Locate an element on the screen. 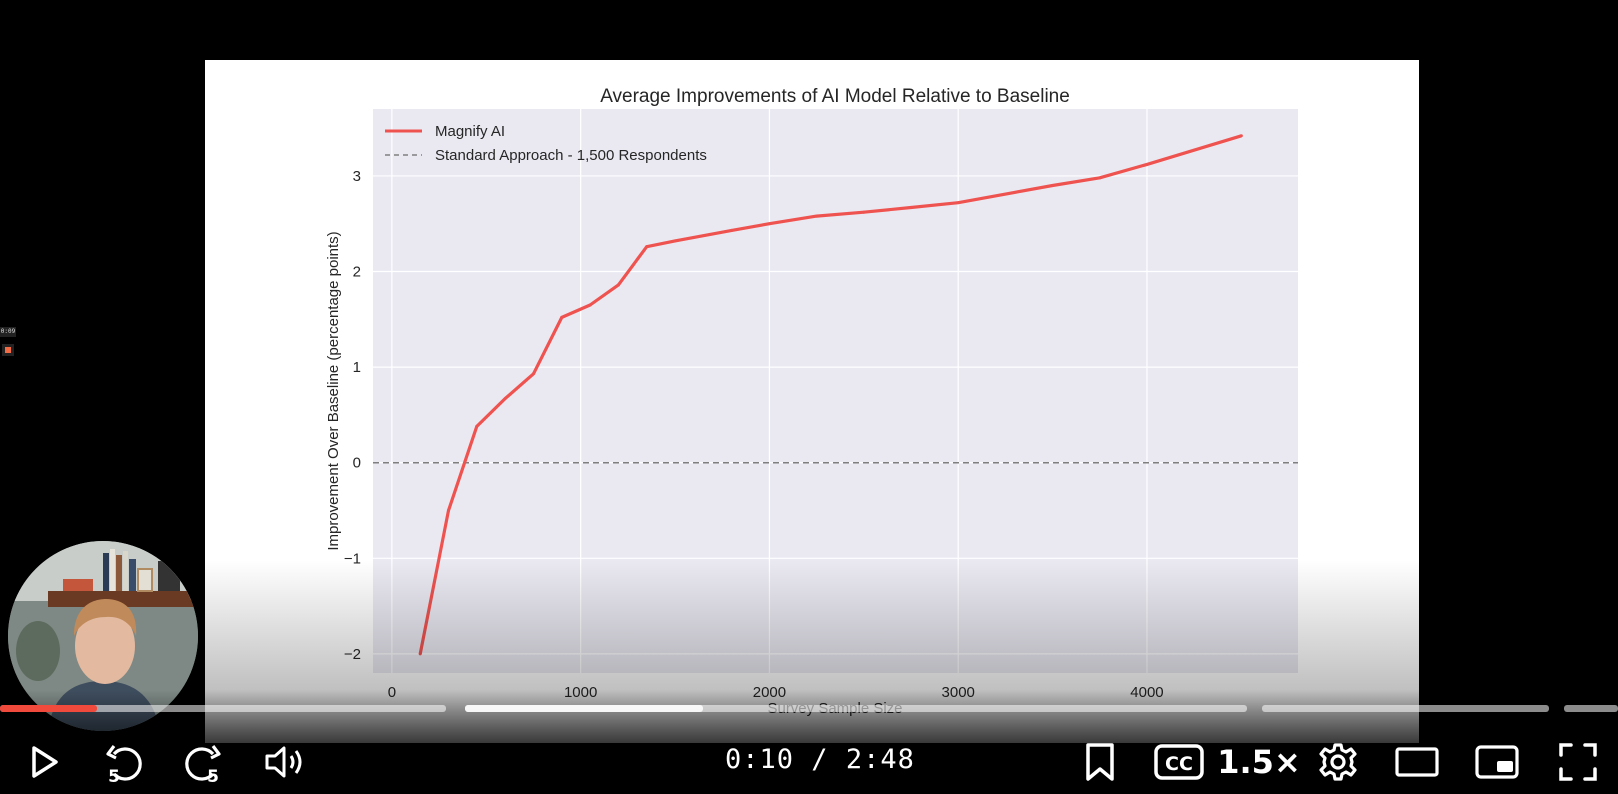  x-tick-label: 1000 is located at coordinates (580, 692).